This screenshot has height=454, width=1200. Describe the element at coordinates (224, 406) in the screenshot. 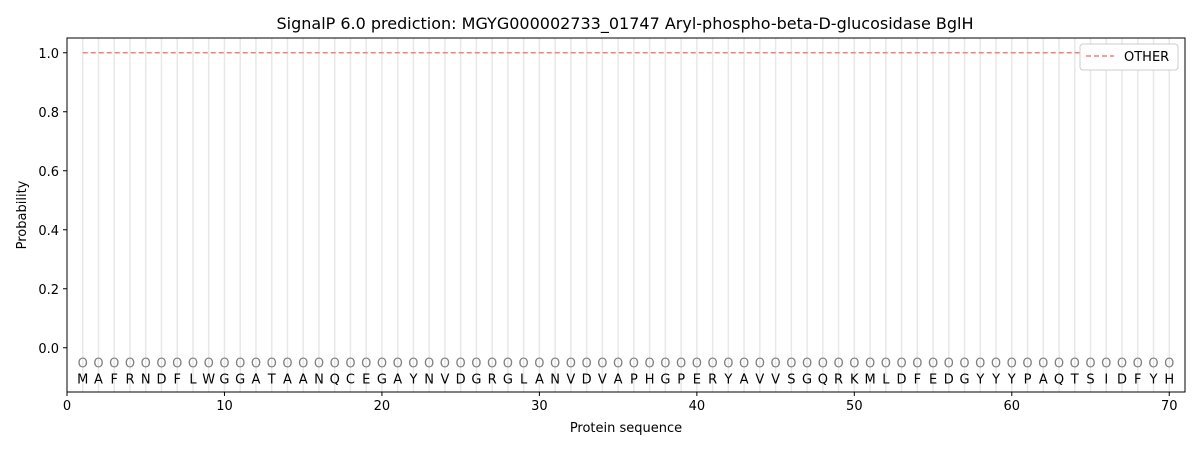

I see `x-tick-label: 10` at that location.